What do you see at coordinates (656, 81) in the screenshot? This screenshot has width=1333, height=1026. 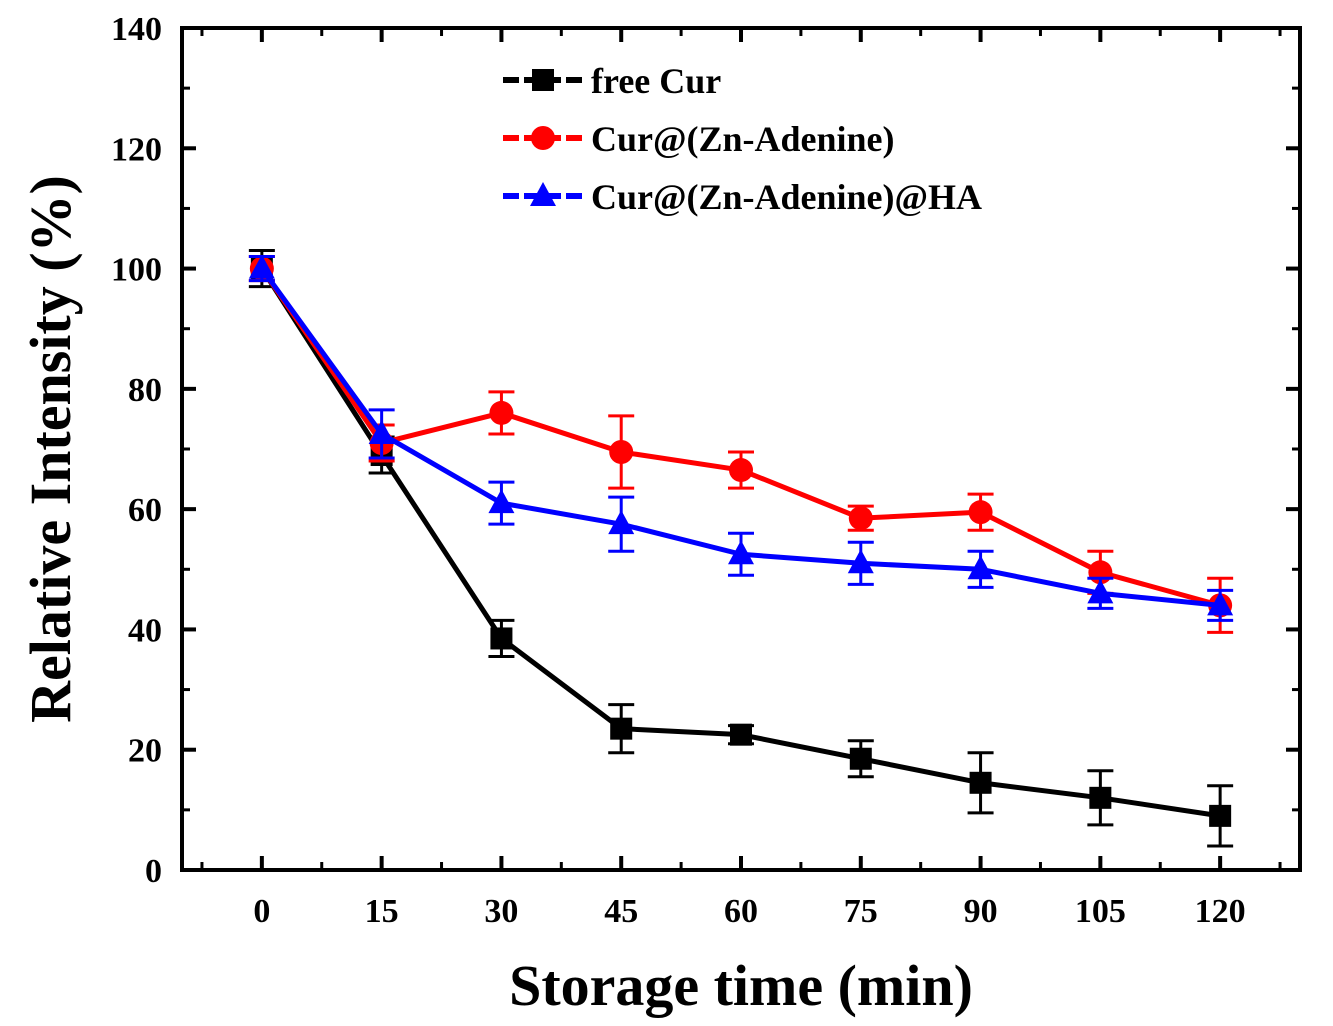 I see `legend-label: free Cur` at bounding box center [656, 81].